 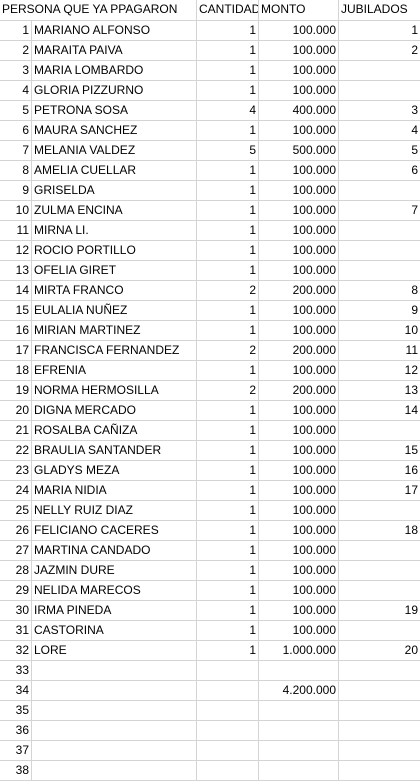 What do you see at coordinates (114, 90) in the screenshot?
I see `name-cell: GLORIA PIZZURNO` at bounding box center [114, 90].